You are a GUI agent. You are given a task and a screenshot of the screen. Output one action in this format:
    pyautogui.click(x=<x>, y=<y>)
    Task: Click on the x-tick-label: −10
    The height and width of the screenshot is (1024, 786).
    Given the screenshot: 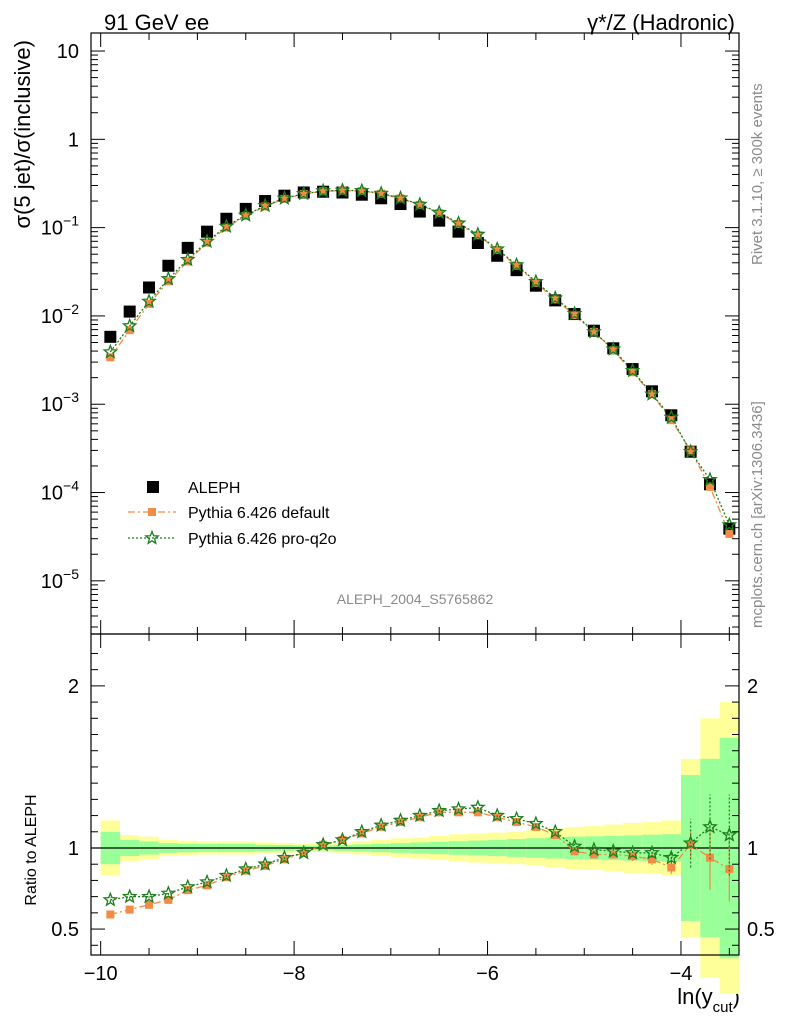 What is the action you would take?
    pyautogui.click(x=101, y=974)
    